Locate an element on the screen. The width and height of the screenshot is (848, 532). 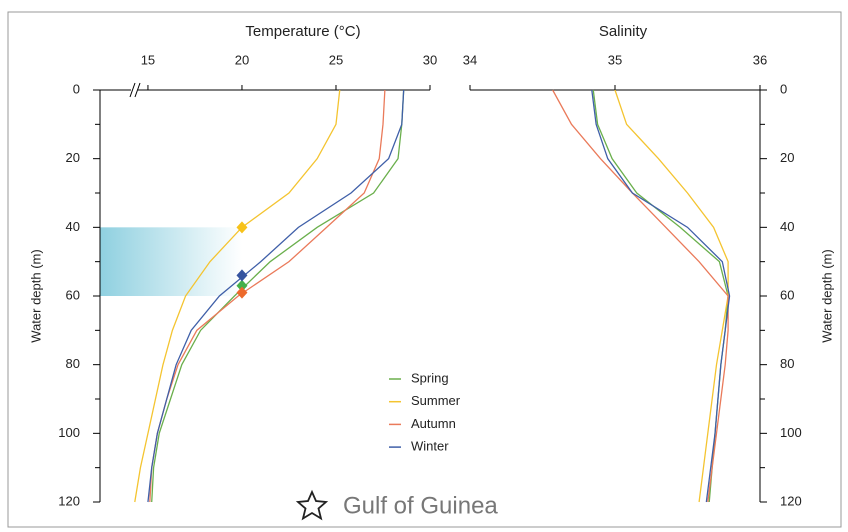
location: Gulf of Guinea is located at coordinates (420, 505).